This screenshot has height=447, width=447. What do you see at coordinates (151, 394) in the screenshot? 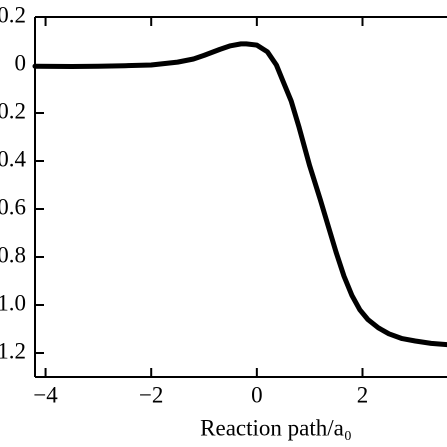
I see `x-tick-label: −2` at bounding box center [151, 394].